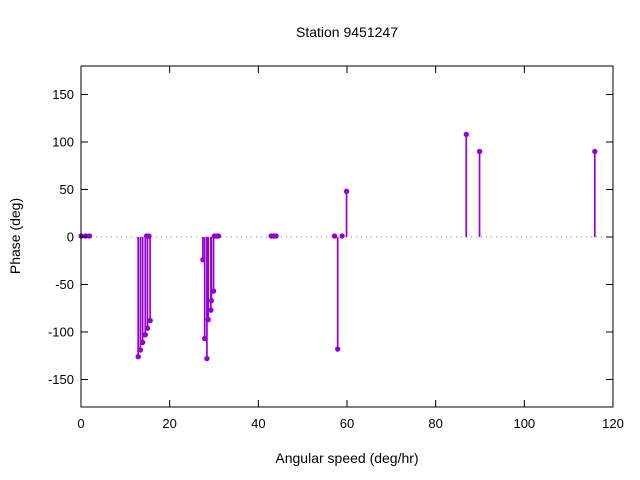 This screenshot has width=640, height=480. What do you see at coordinates (80, 423) in the screenshot?
I see `x-tick-label: 0` at bounding box center [80, 423].